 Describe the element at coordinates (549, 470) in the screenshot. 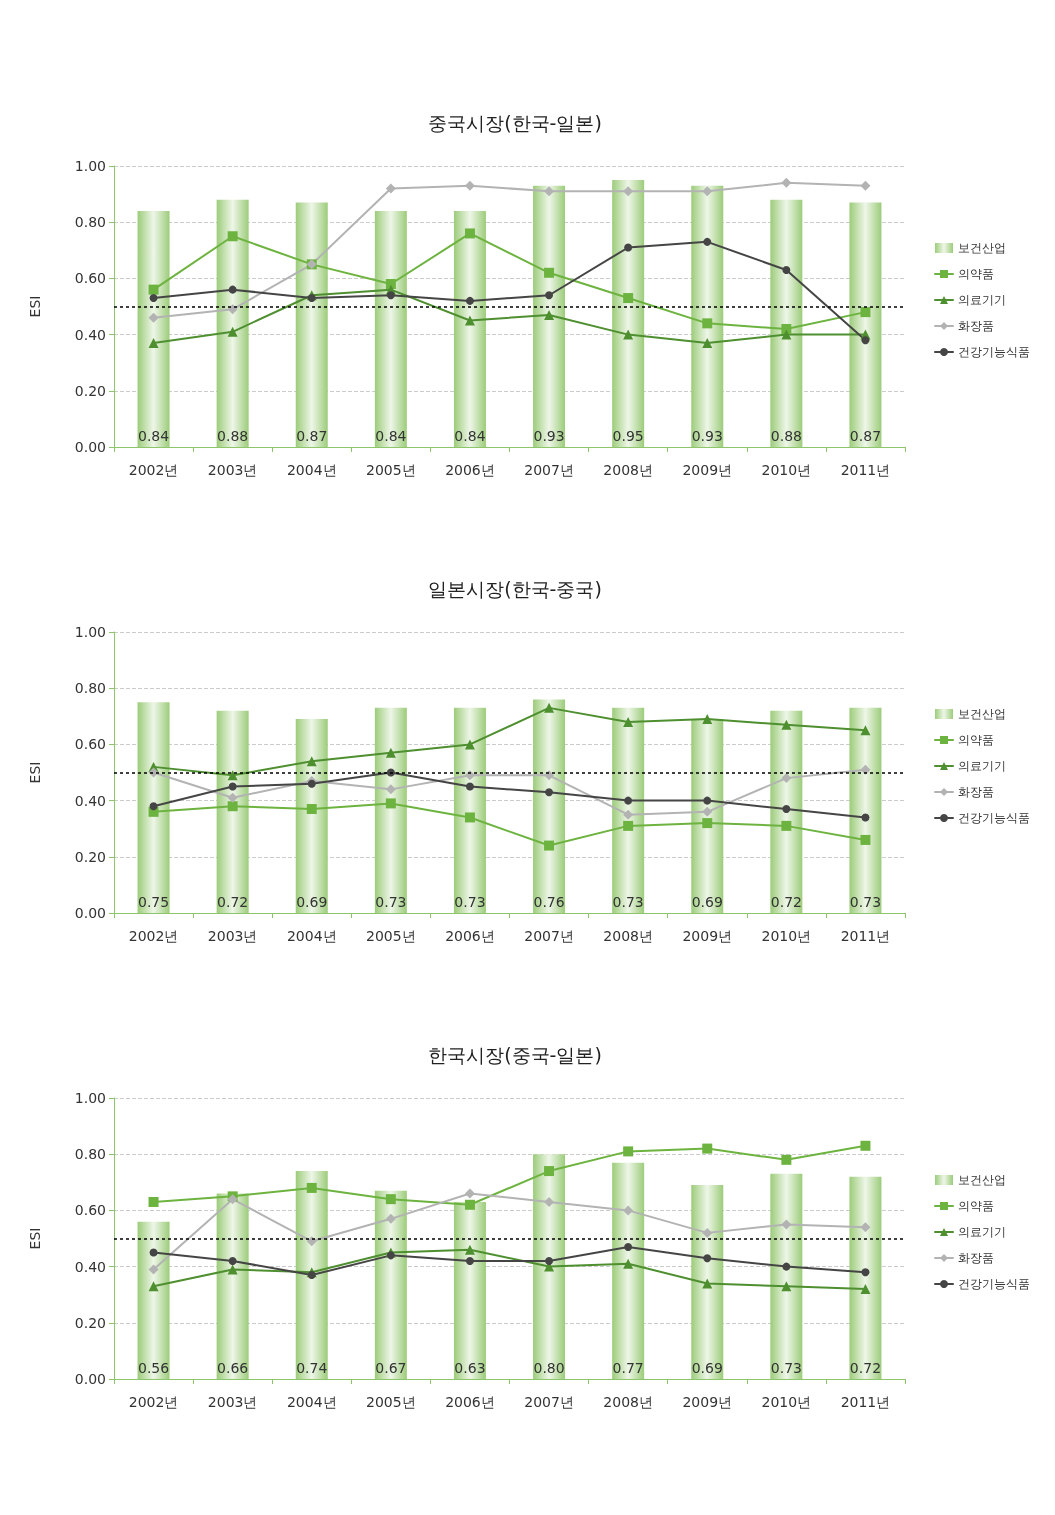

I see `x-tick-label: 2007년` at that location.